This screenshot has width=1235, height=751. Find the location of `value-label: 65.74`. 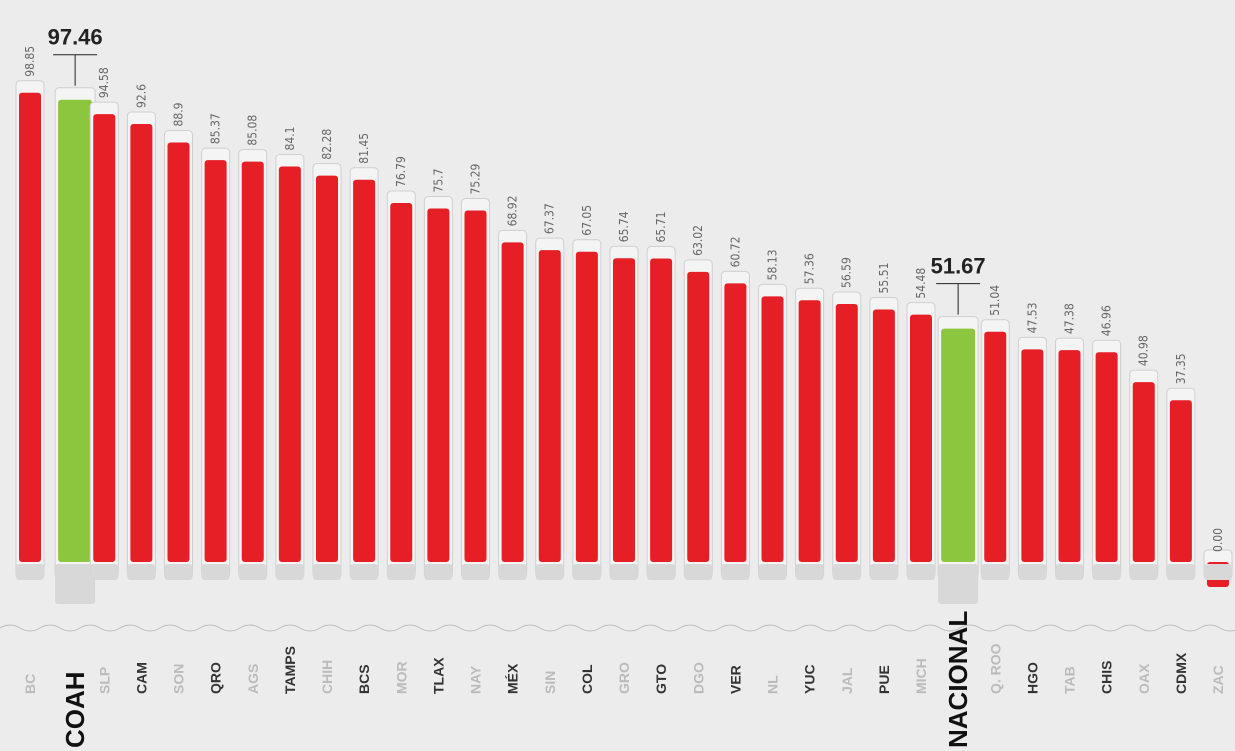

value-label: 65.74 is located at coordinates (624, 226).